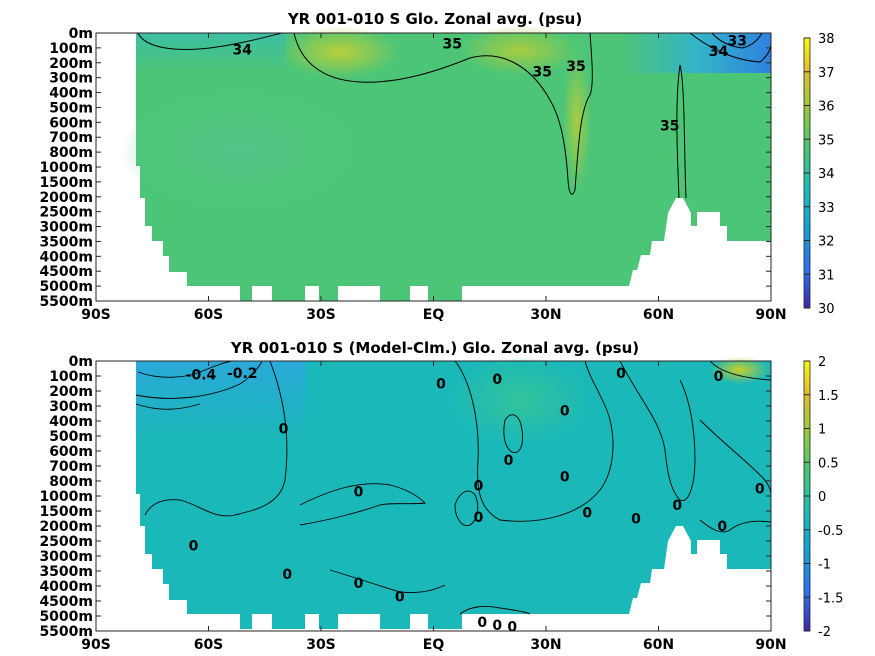 This screenshot has height=656, width=875. Describe the element at coordinates (434, 19) in the screenshot. I see `panel-title: YR 001-010 S Glo. Zonal avg. (psu)` at that location.